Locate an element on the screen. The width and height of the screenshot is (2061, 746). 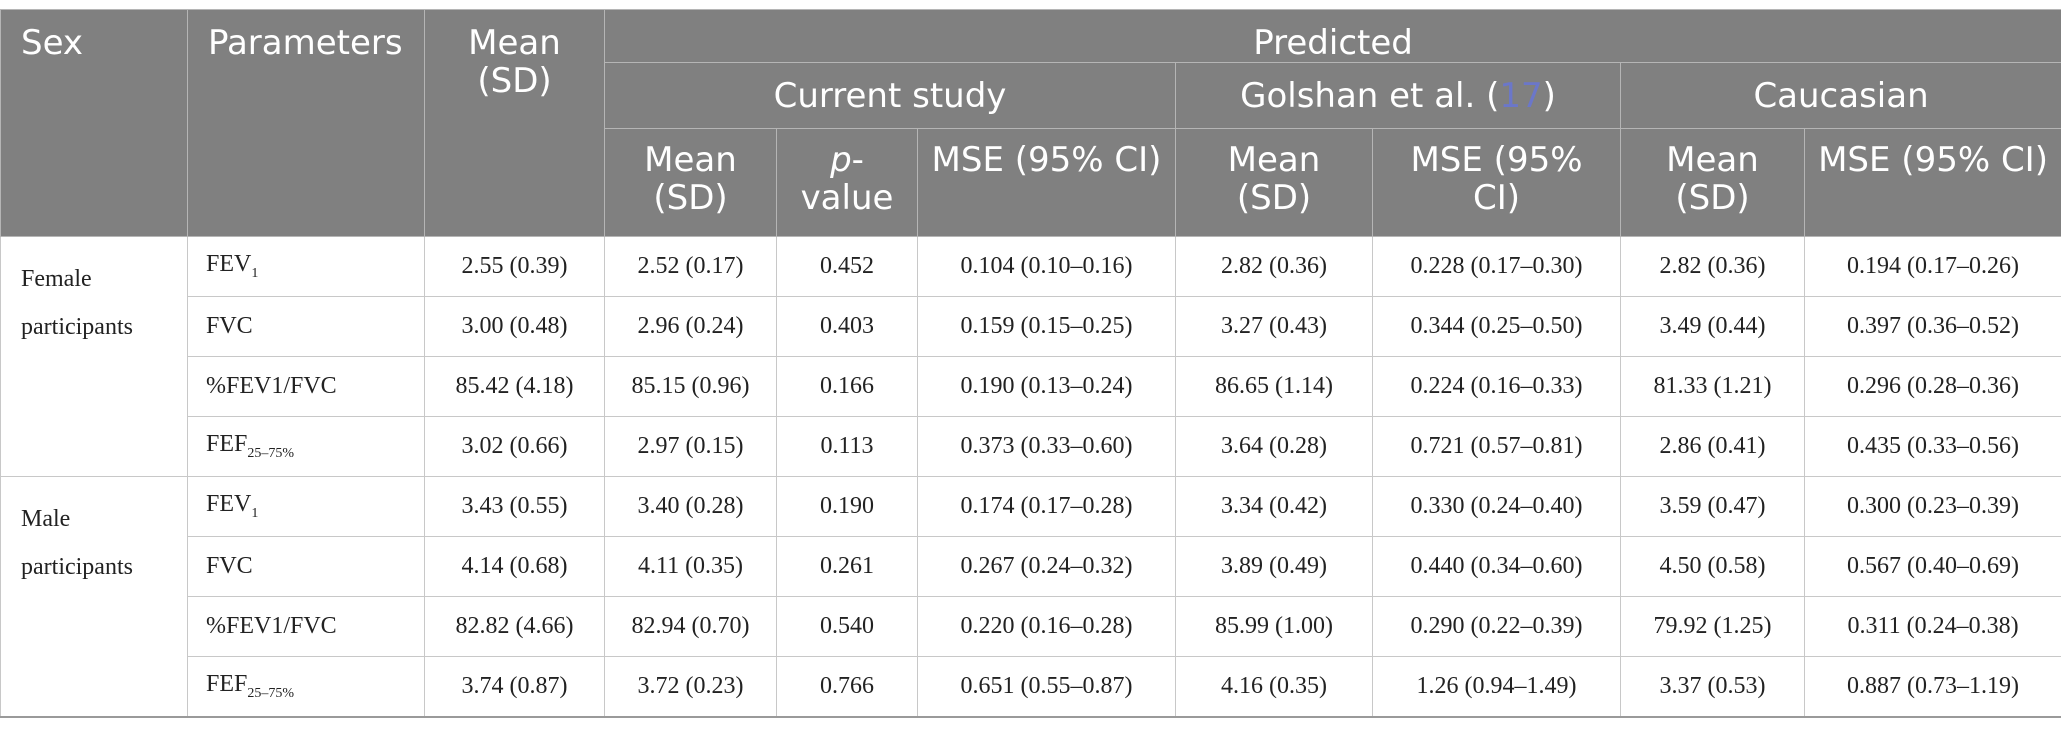
golshan-label: Golshan et al. ( is located at coordinates (1370, 96).